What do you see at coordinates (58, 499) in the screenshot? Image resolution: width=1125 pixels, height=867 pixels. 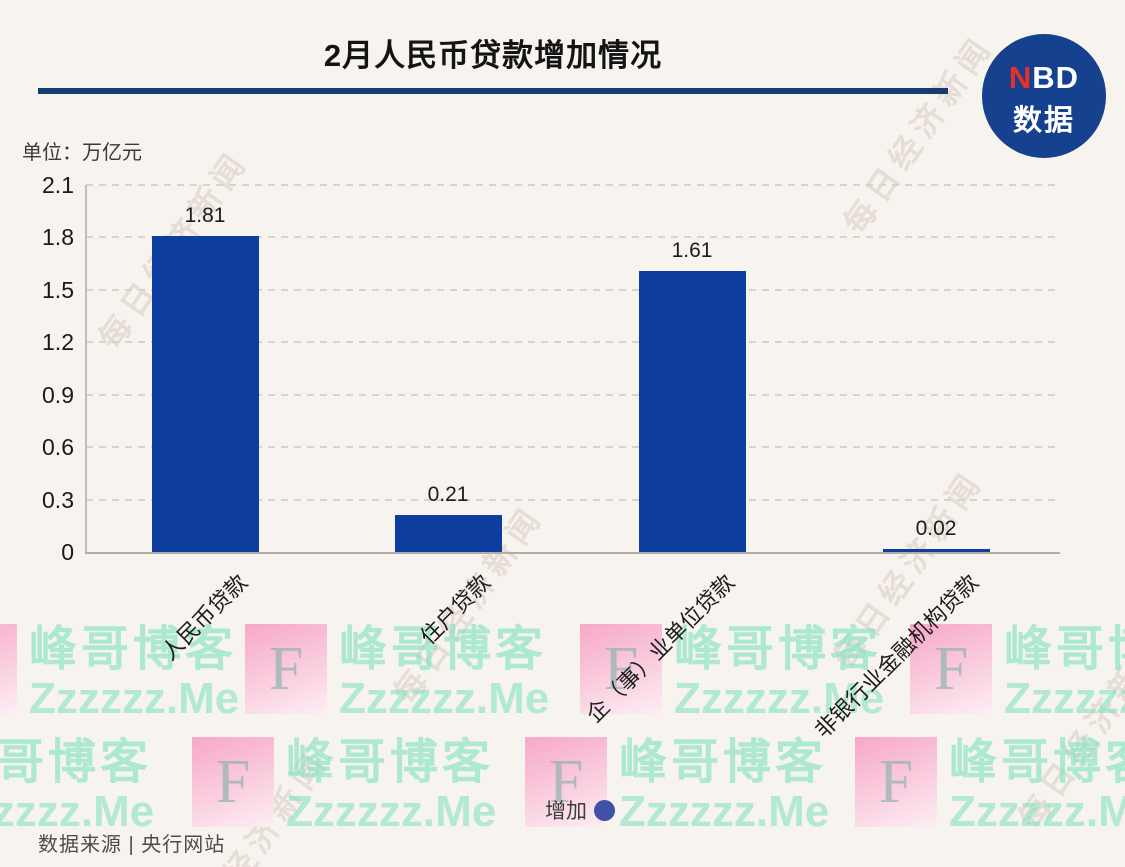 I see `y-axis-tick-label: 0.3` at bounding box center [58, 499].